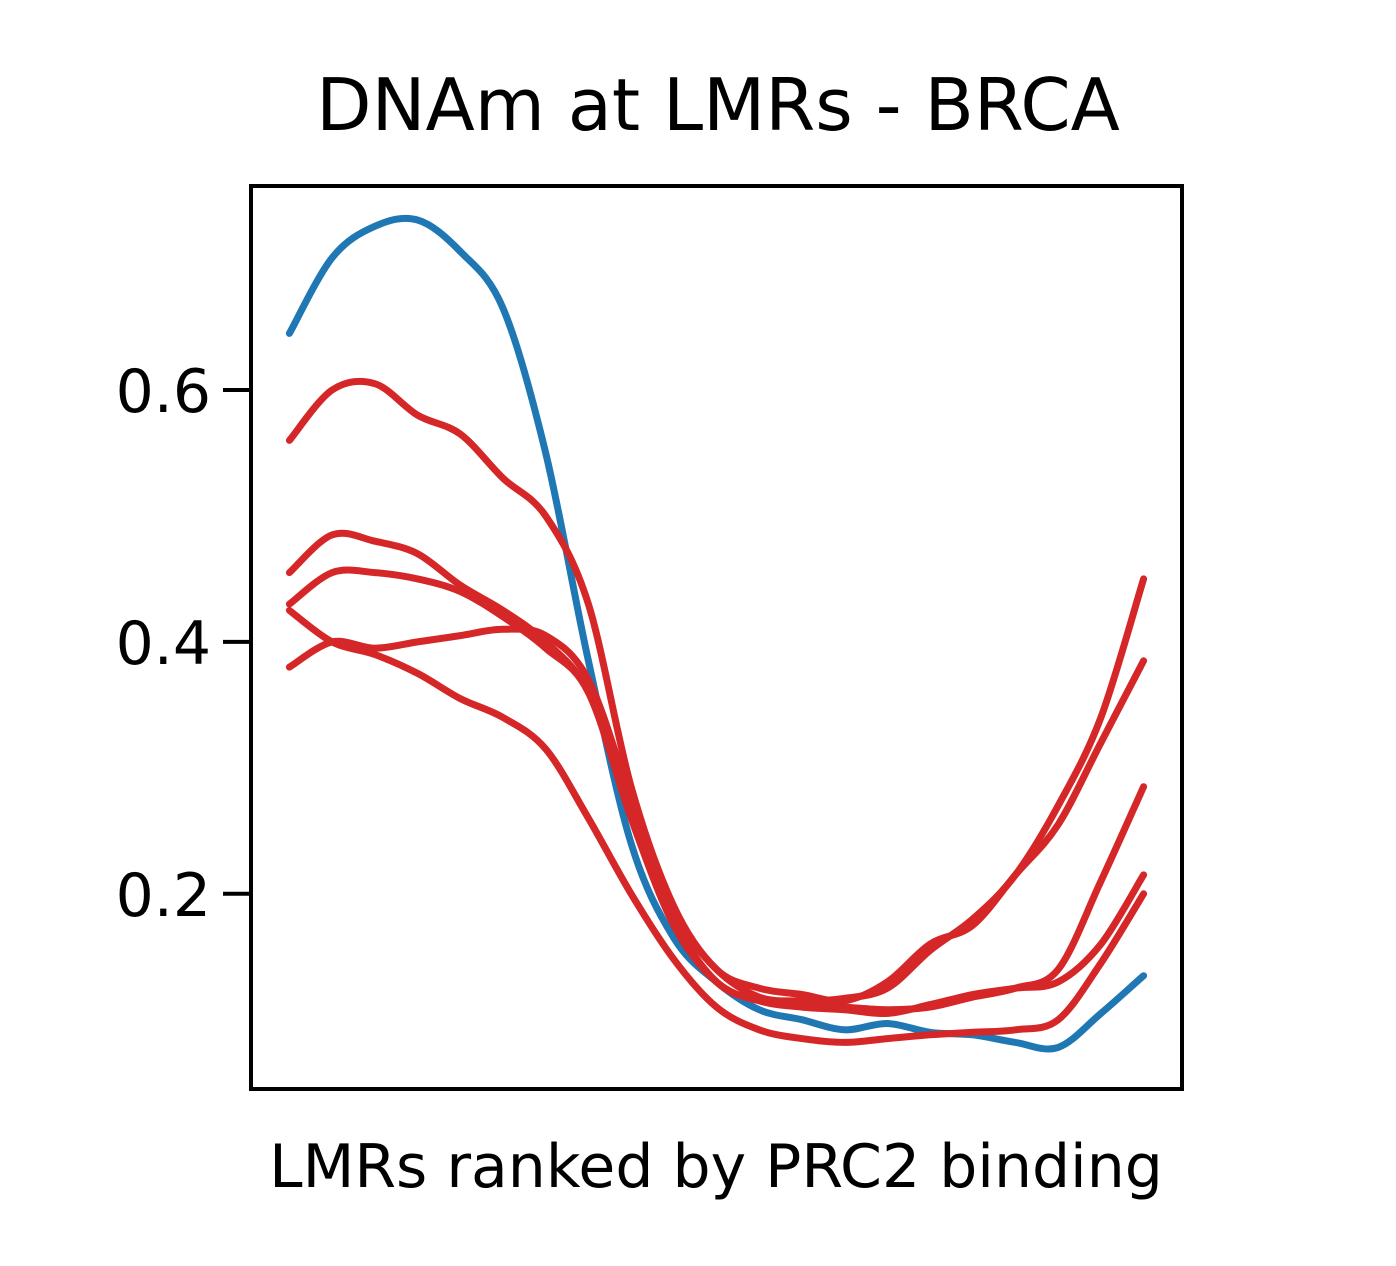 The image size is (1396, 1266). I want to click on y-tick-label: 0.6, so click(163, 392).